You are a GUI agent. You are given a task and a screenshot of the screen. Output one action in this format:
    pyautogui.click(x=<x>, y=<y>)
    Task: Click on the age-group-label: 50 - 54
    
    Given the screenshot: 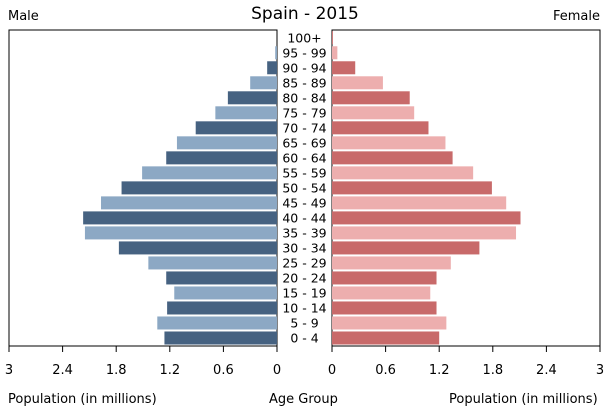 What is the action you would take?
    pyautogui.click(x=304, y=187)
    